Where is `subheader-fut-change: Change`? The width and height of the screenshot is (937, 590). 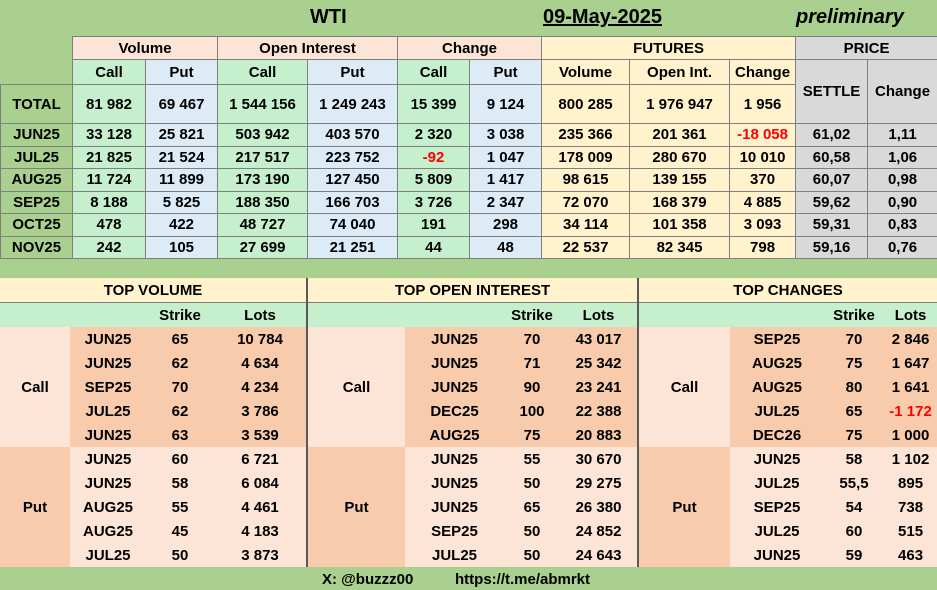 subheader-fut-change: Change is located at coordinates (763, 72).